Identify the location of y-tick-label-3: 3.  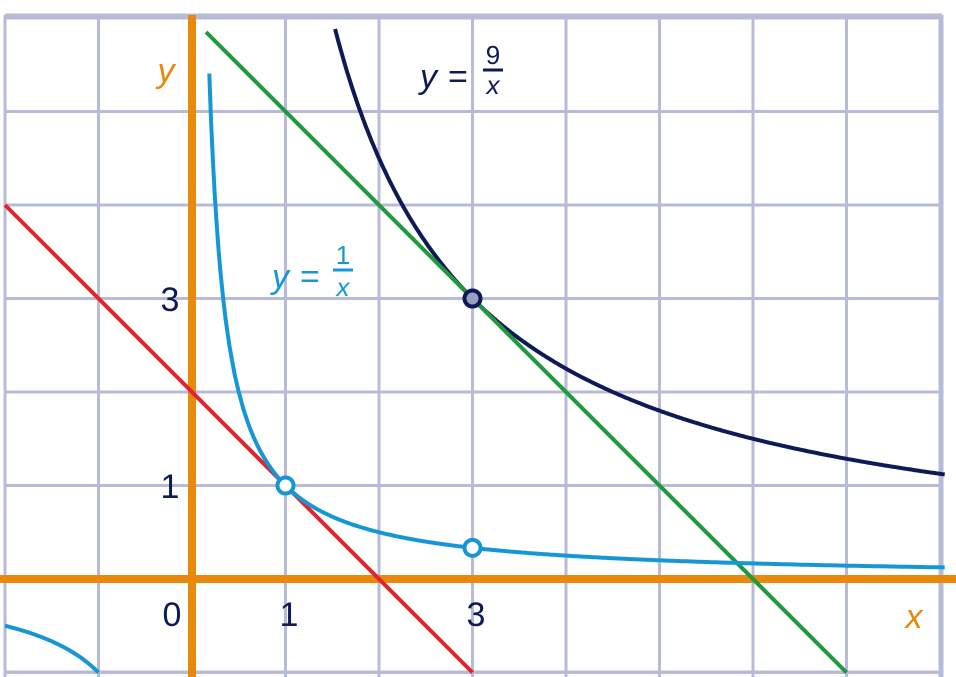
(170, 300).